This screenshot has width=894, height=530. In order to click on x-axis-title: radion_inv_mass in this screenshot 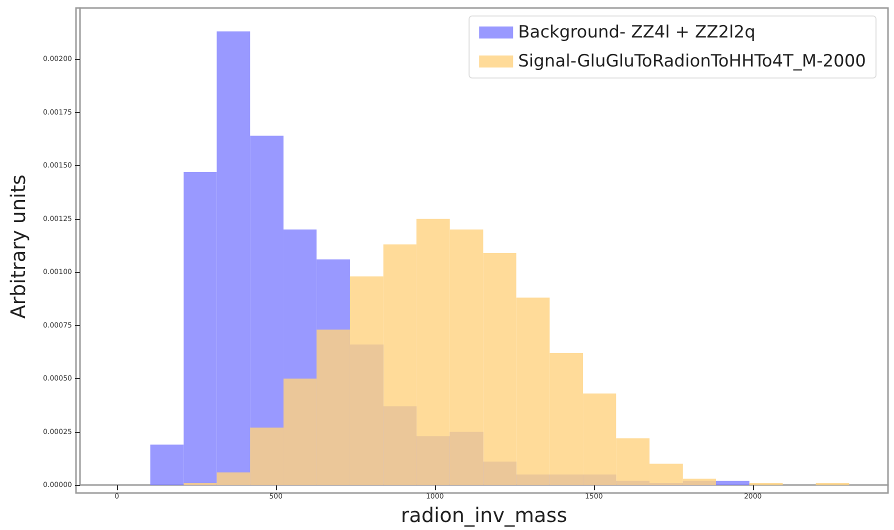, I will do `click(484, 515)`.